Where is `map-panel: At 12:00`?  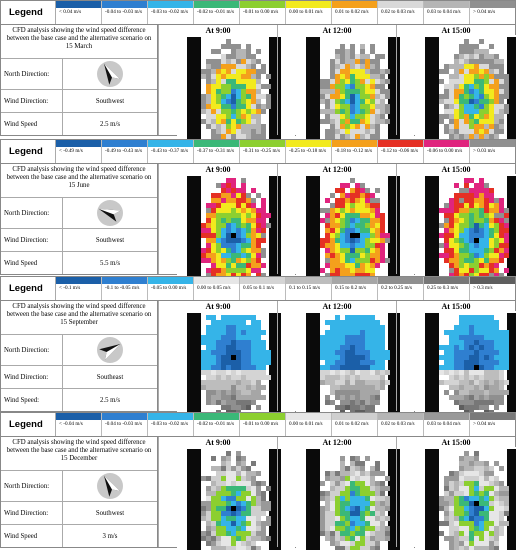
map-panel: At 12:00 is located at coordinates (345, 493).